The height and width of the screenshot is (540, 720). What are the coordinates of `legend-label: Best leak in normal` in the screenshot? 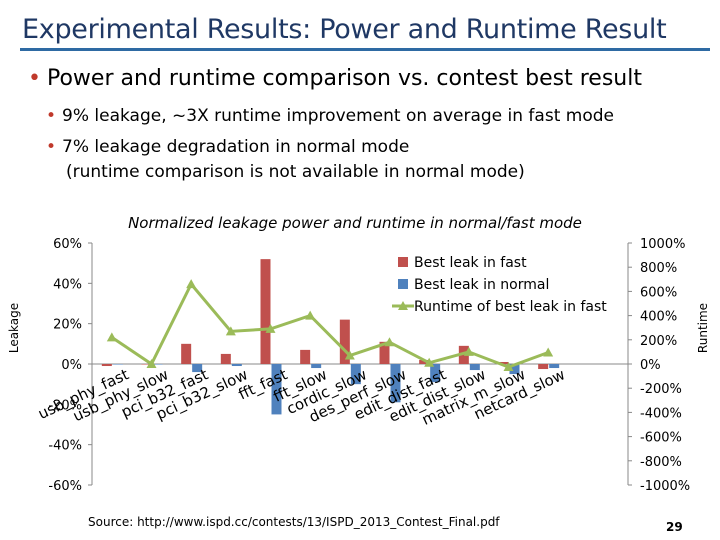 It's located at (481, 285).